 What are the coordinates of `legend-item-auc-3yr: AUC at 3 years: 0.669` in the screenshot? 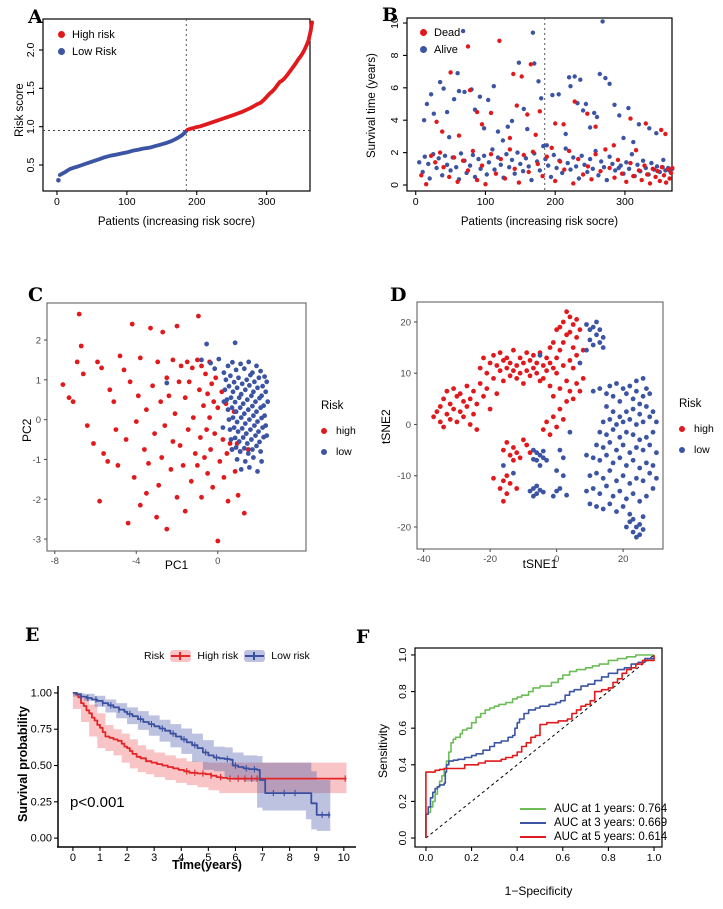 It's located at (593, 823).